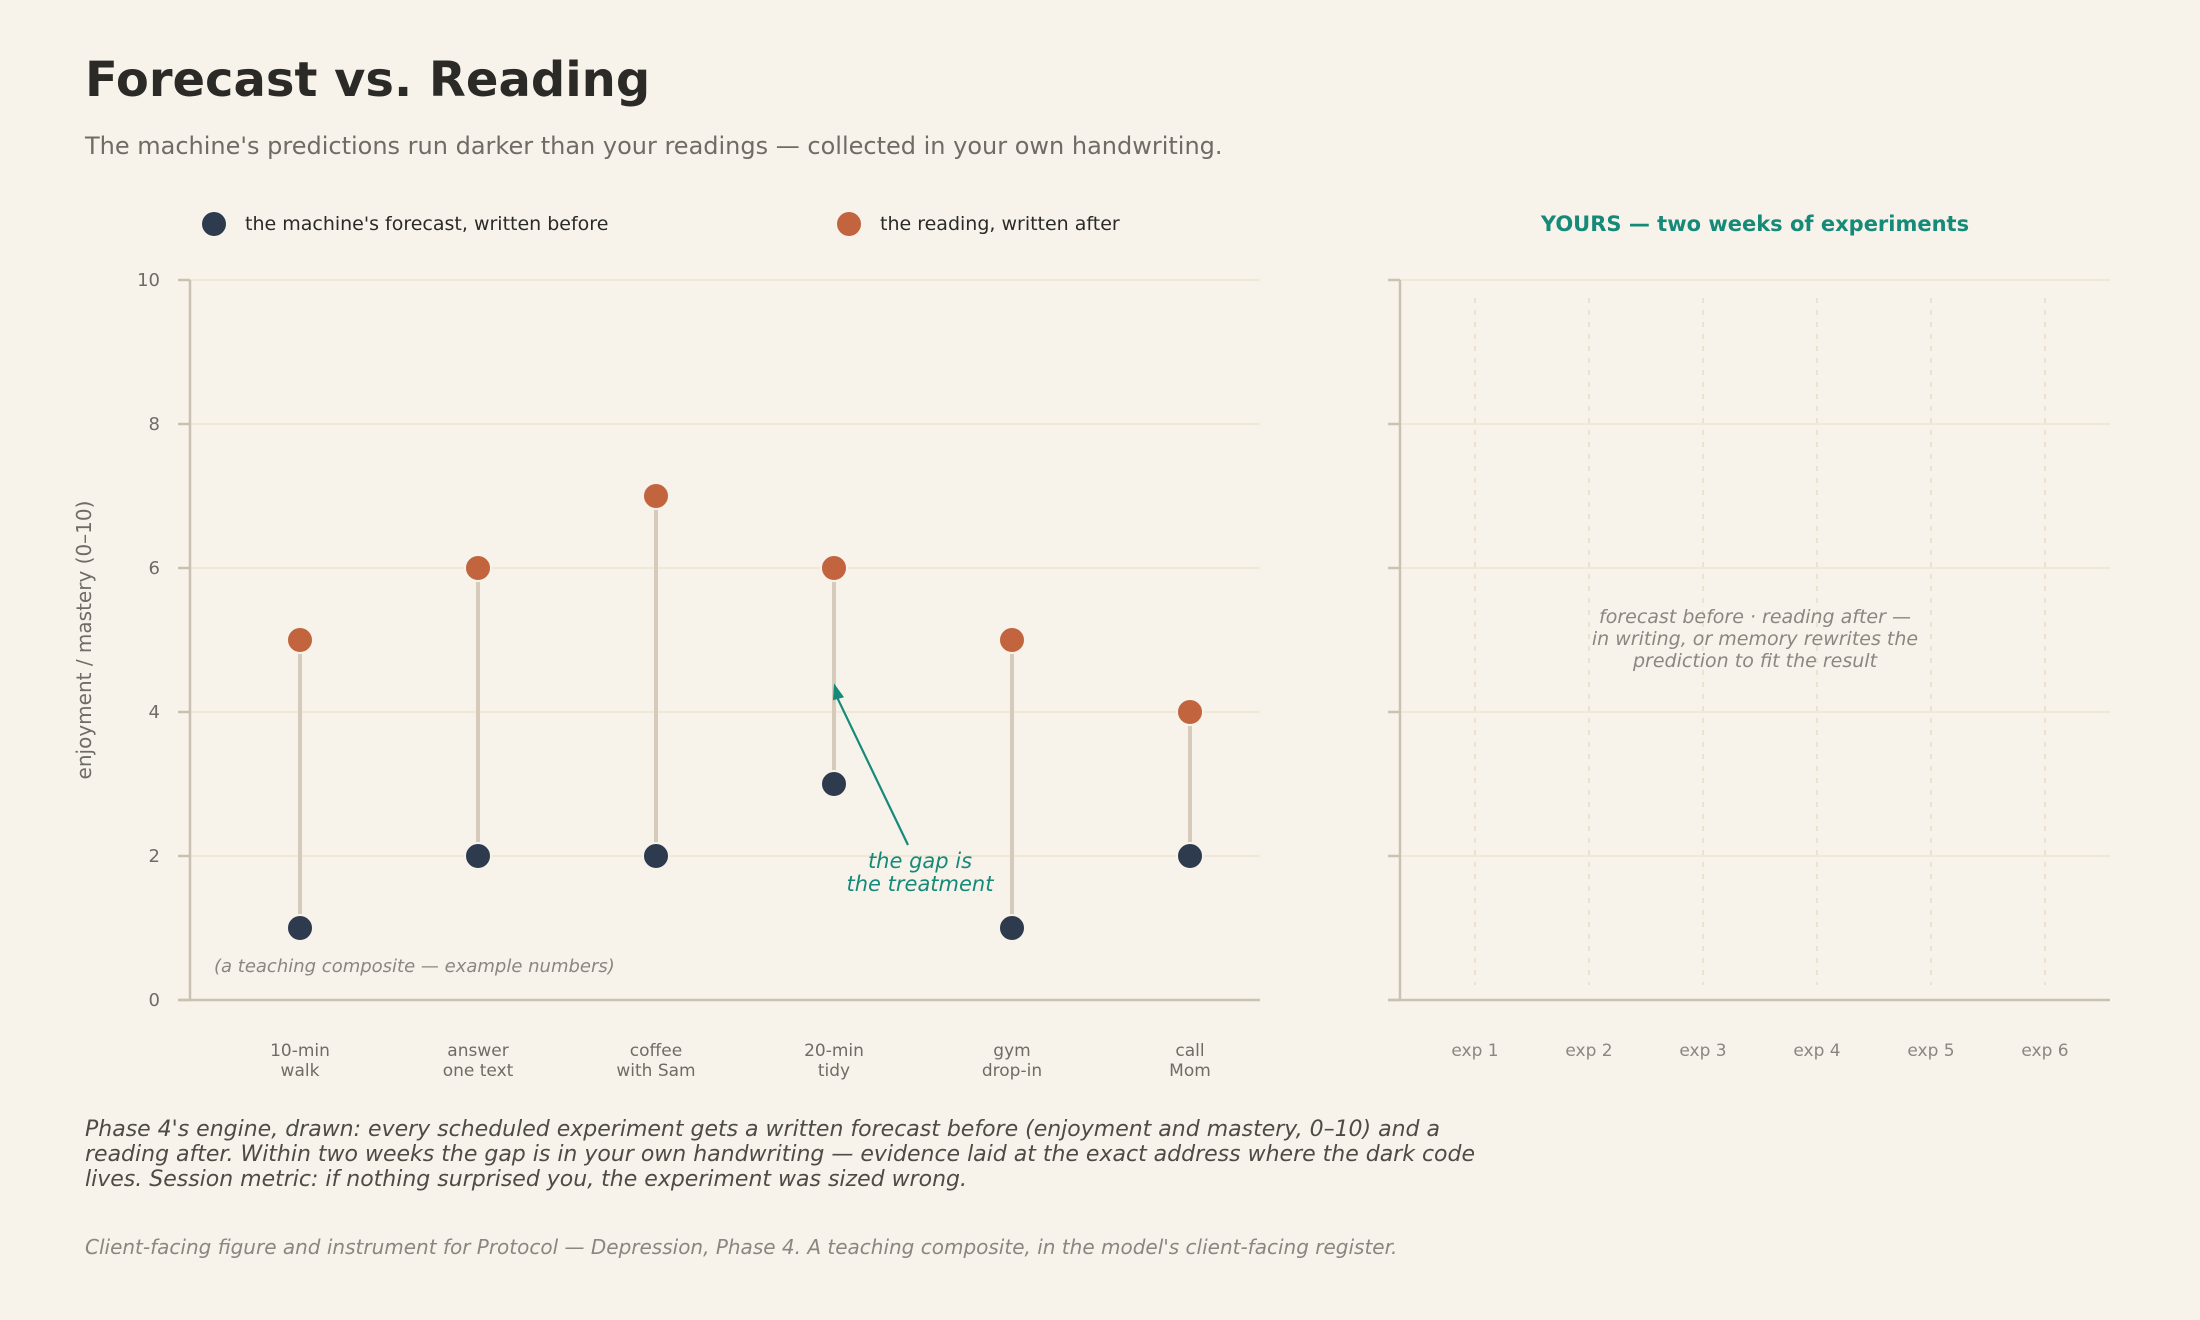  I want to click on annotation-text: the gap is the treatment, so click(921, 872).